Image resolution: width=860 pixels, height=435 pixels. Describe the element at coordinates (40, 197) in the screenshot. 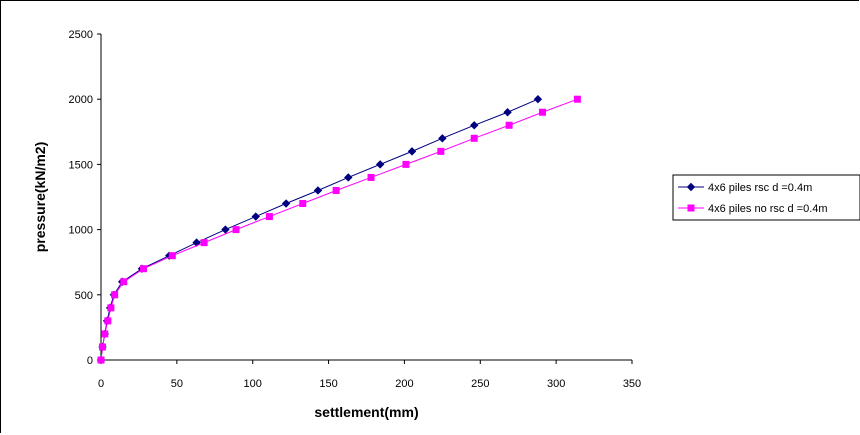

I see `y-axis-title: pressure(kN/m2)` at that location.